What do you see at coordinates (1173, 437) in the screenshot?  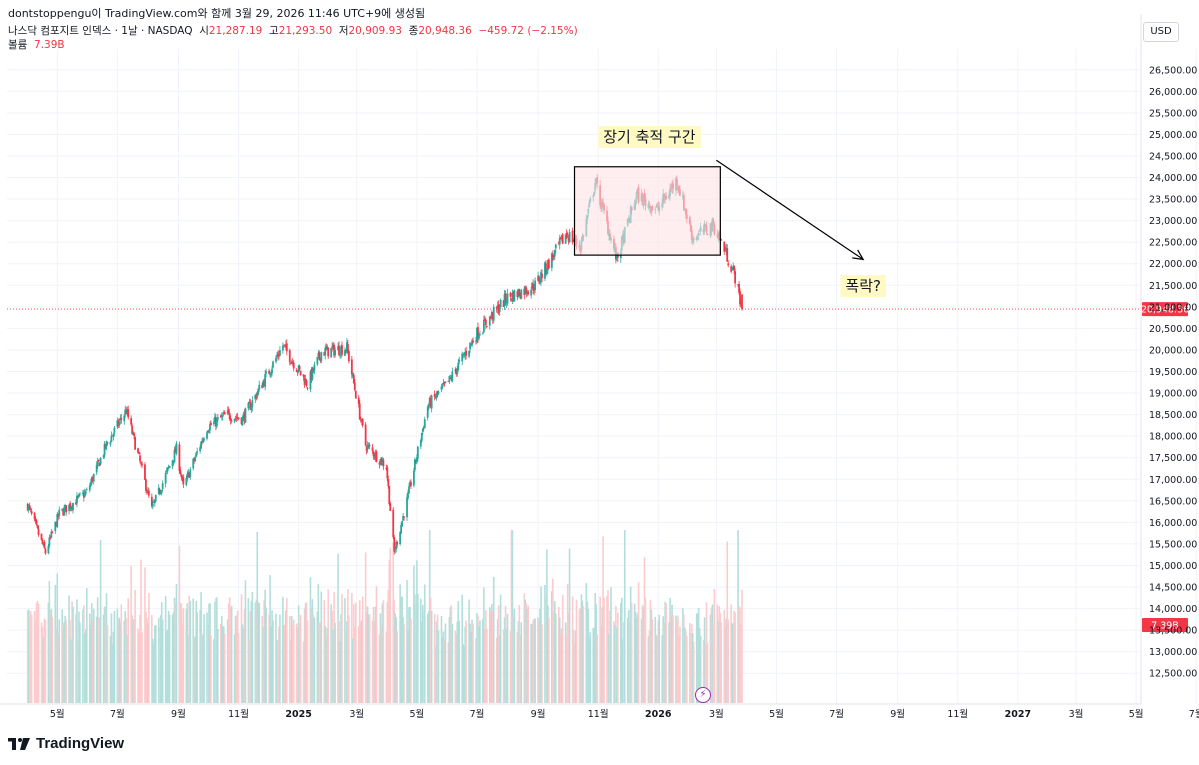 I see `price-tick-label: 18,000.00` at bounding box center [1173, 437].